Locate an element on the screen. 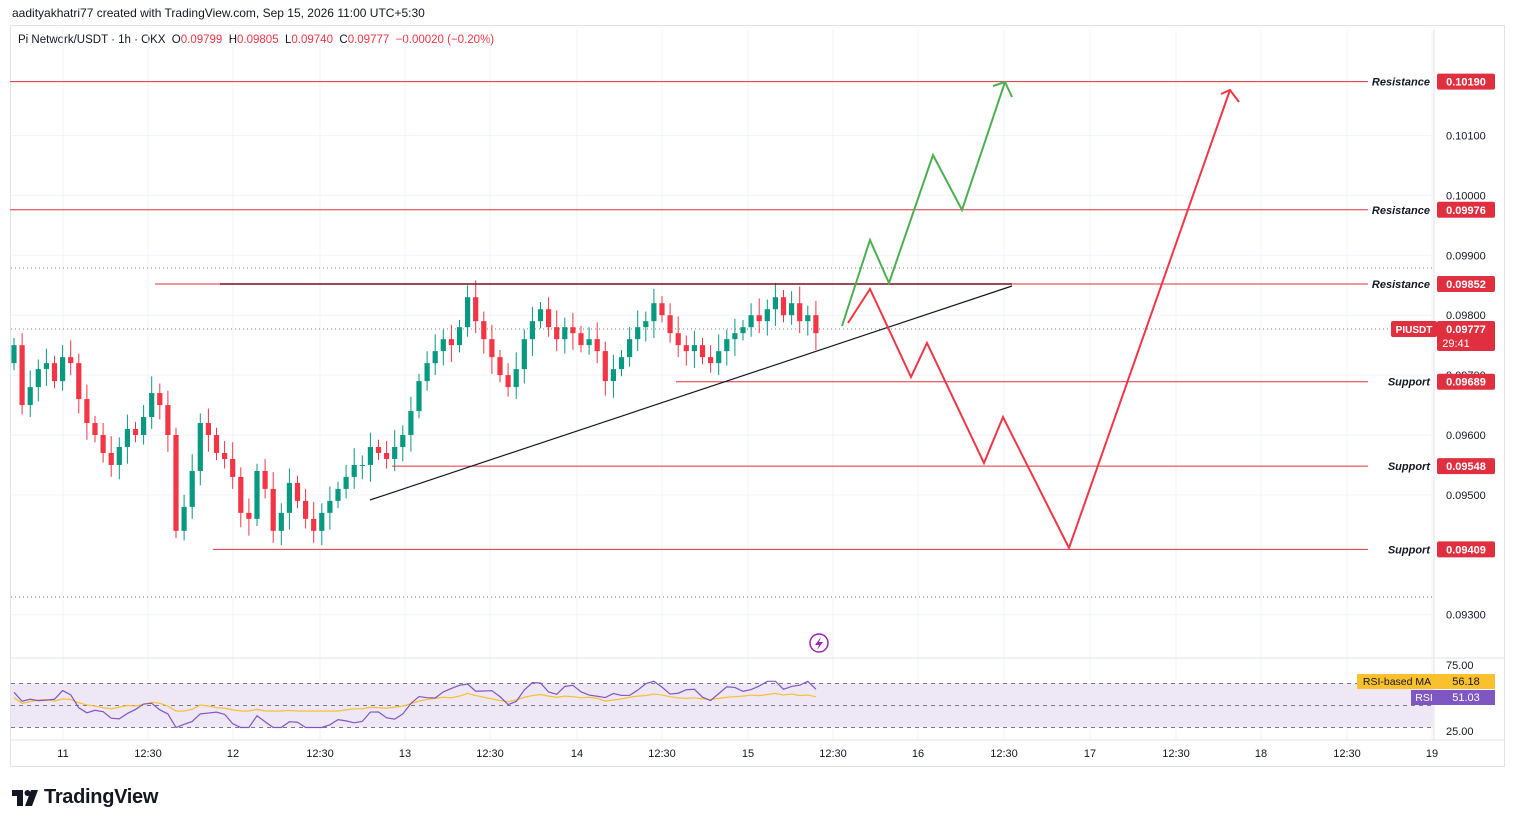 The width and height of the screenshot is (1515, 827). y-tick-label: 0.09600 is located at coordinates (1466, 436).